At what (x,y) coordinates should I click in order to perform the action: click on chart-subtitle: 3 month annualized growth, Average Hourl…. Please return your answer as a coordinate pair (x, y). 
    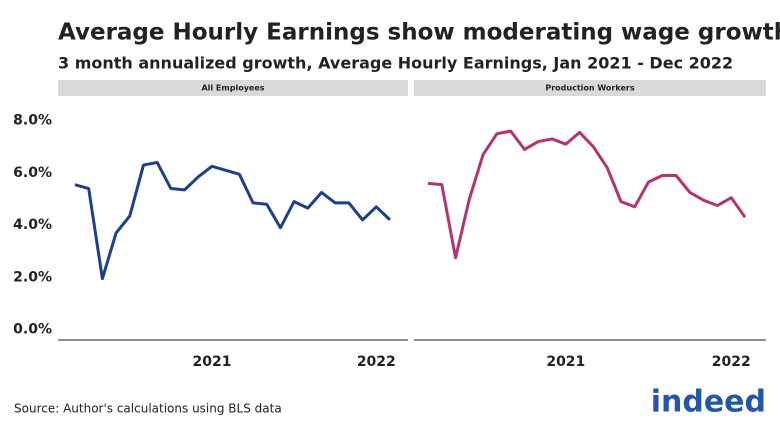
    Looking at the image, I should click on (395, 63).